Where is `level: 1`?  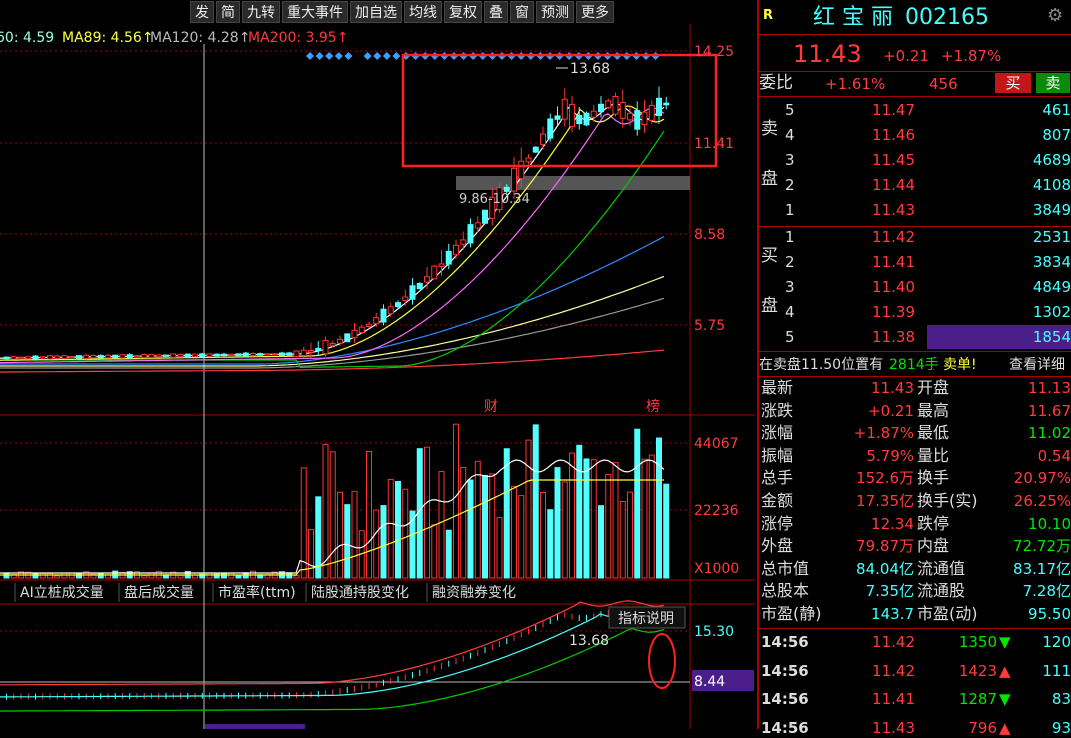
level: 1 is located at coordinates (790, 237).